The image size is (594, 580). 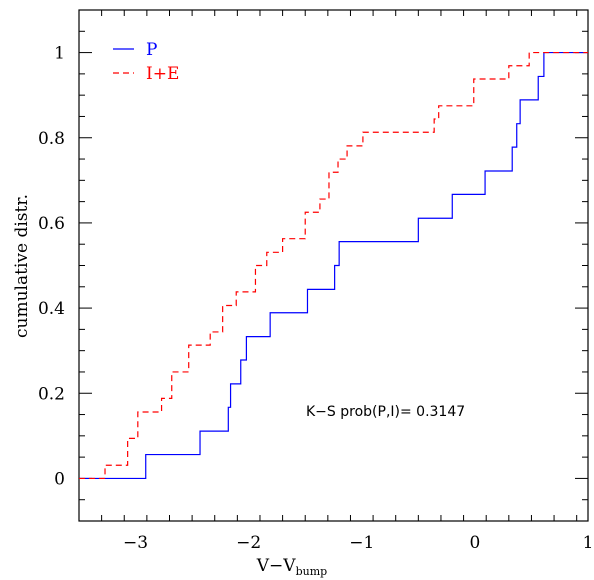 What do you see at coordinates (135, 543) in the screenshot?
I see `x-tick-label: −3` at bounding box center [135, 543].